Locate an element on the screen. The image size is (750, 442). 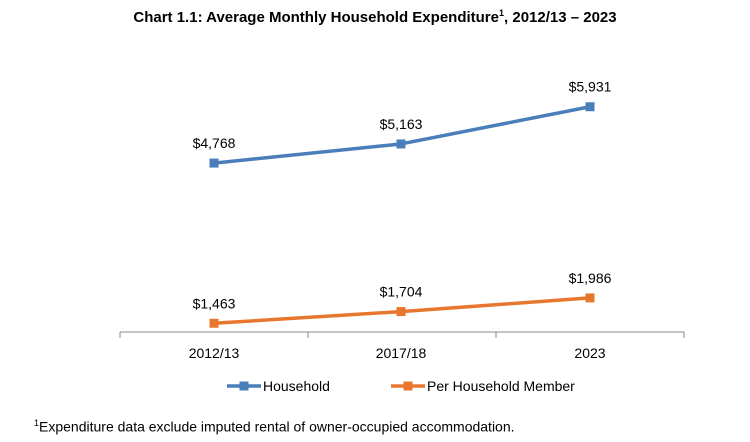
title-footnote-marker: 1 is located at coordinates (502, 13).